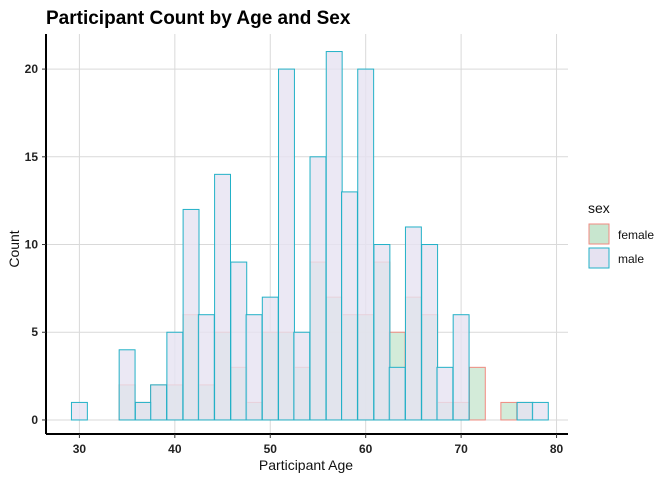  Describe the element at coordinates (461, 449) in the screenshot. I see `x-tick-label: 70` at that location.